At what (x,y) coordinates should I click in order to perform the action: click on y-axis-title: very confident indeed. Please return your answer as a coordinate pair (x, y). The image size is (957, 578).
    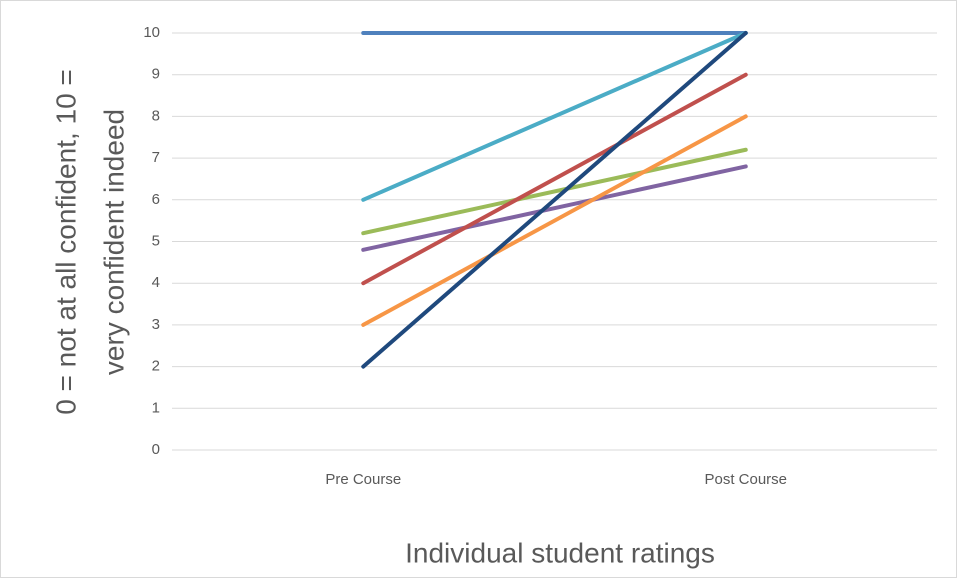
    Looking at the image, I should click on (113, 242).